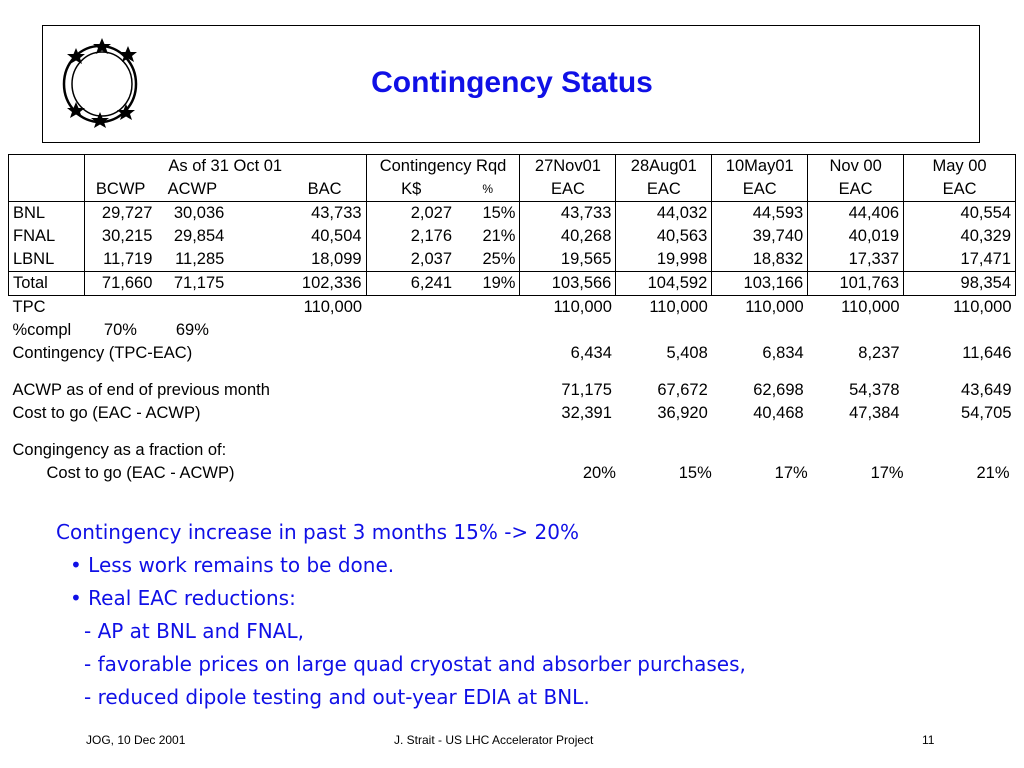 The width and height of the screenshot is (1024, 768). Describe the element at coordinates (856, 236) in the screenshot. I see `eac-cell: 40,019` at that location.